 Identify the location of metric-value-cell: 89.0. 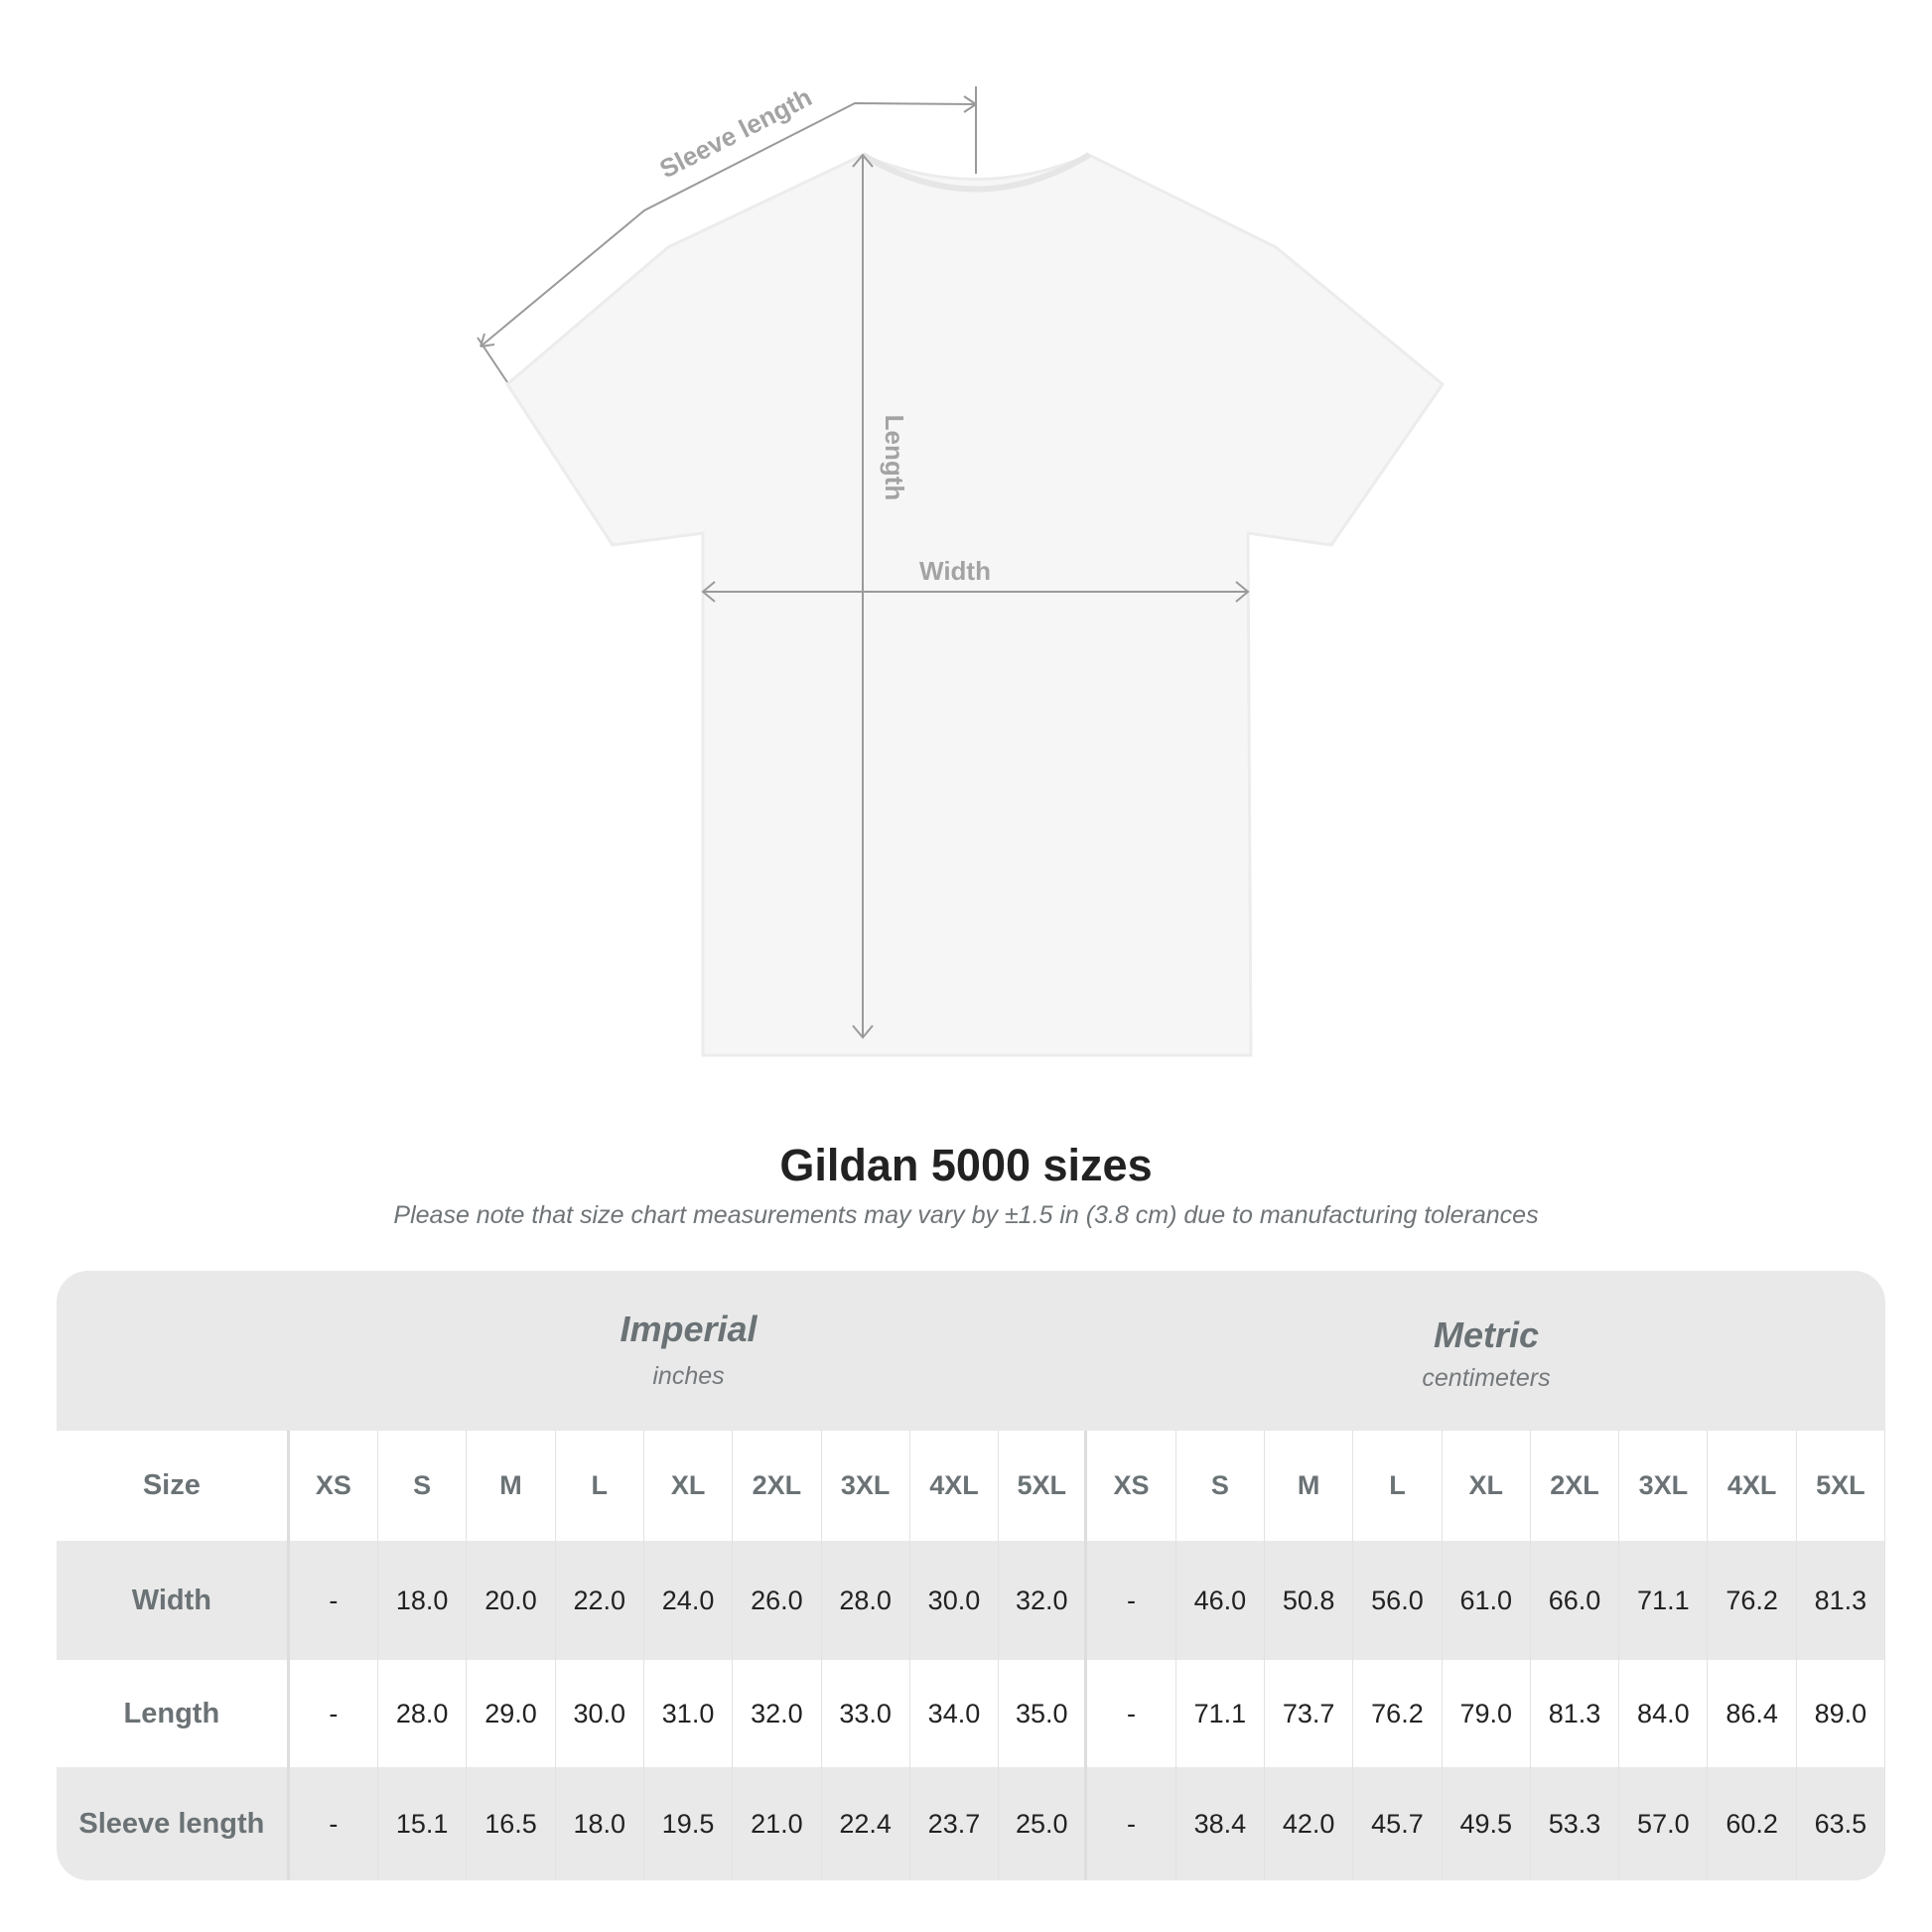
(1841, 1714).